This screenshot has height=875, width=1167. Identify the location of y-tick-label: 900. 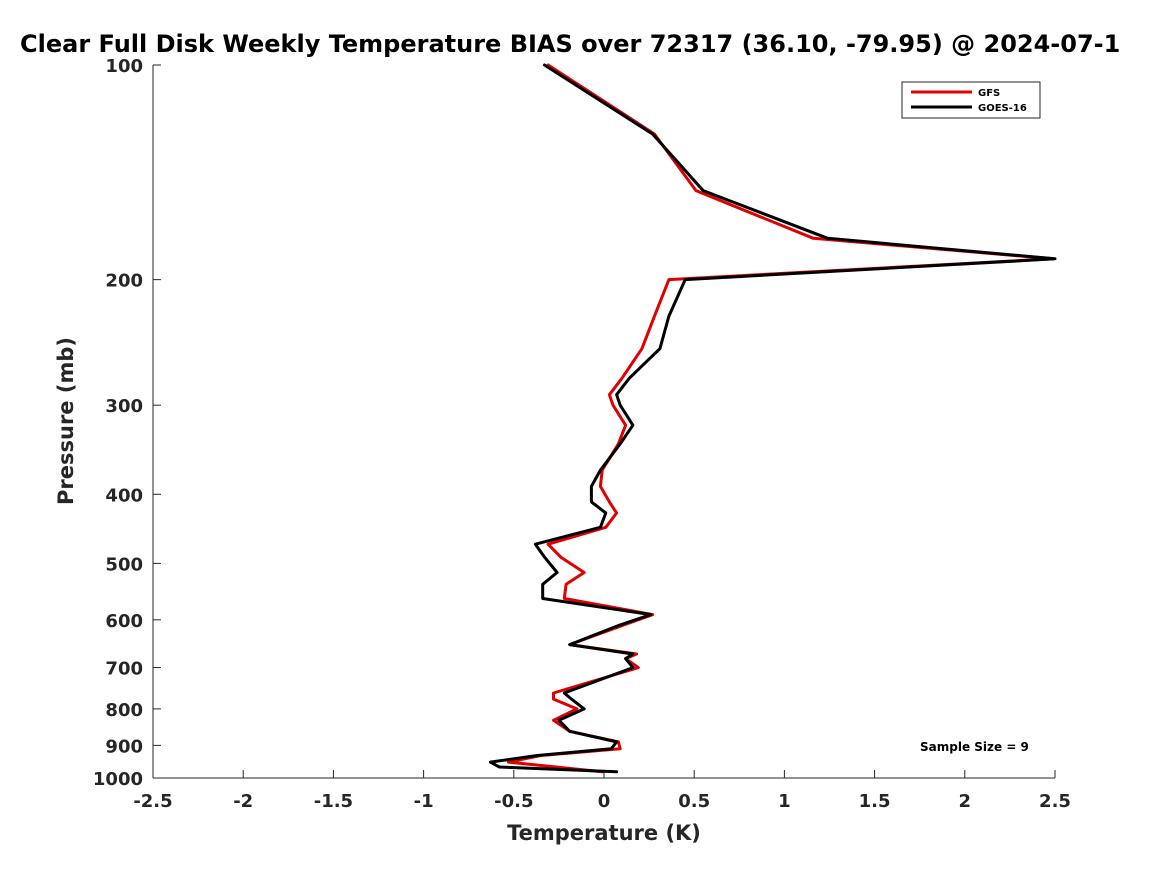
(124, 746).